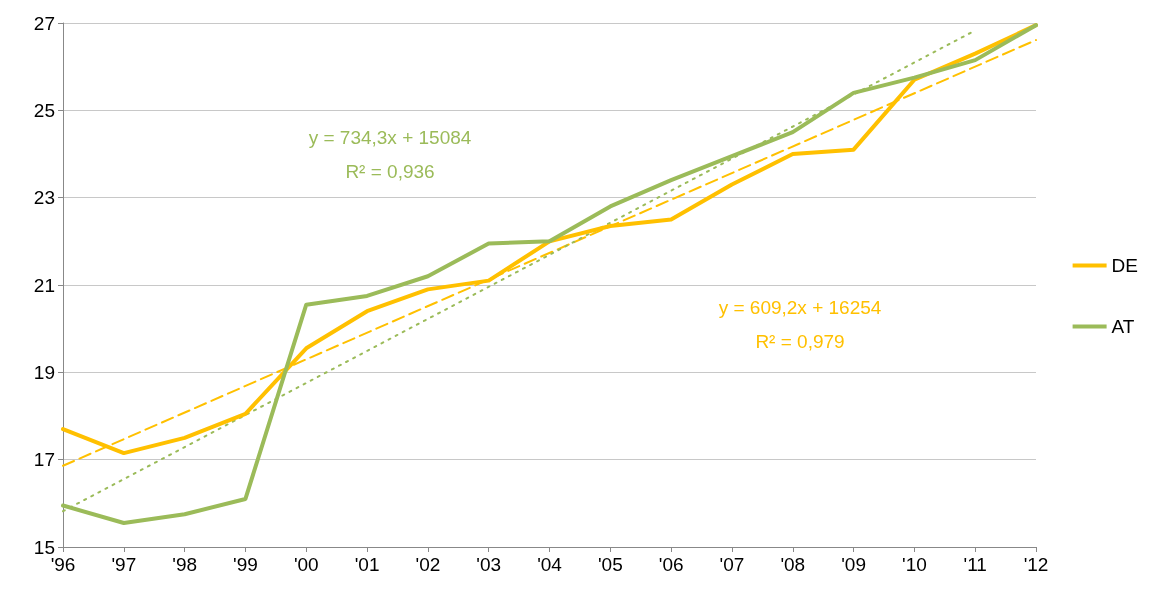 The height and width of the screenshot is (592, 1153). I want to click on legend-label: AT, so click(1123, 326).